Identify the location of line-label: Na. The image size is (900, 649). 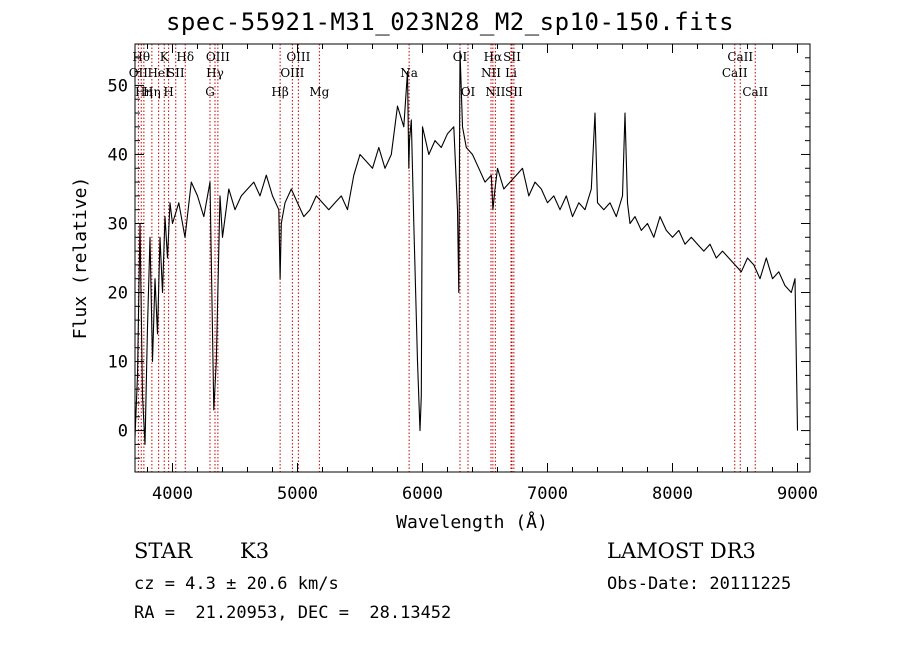
(409, 73).